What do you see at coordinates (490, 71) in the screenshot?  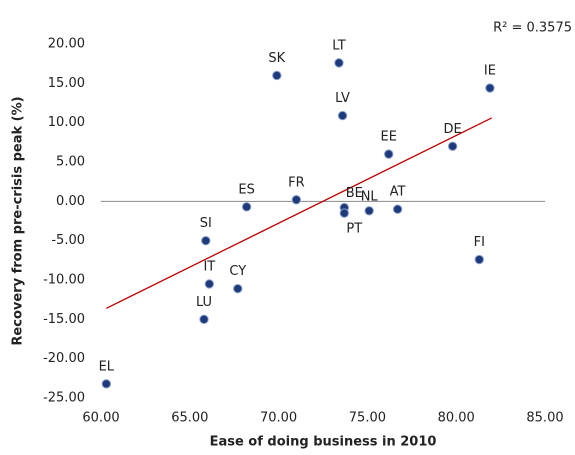 I see `point-label: IE` at bounding box center [490, 71].